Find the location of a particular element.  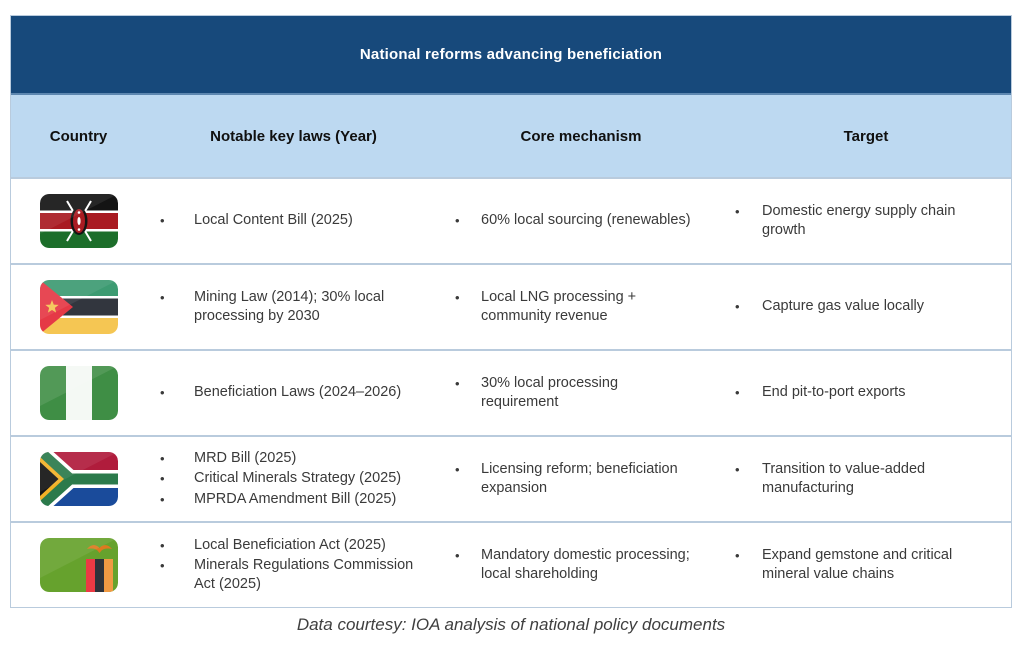

mozambique-flag-icon is located at coordinates (78, 307).